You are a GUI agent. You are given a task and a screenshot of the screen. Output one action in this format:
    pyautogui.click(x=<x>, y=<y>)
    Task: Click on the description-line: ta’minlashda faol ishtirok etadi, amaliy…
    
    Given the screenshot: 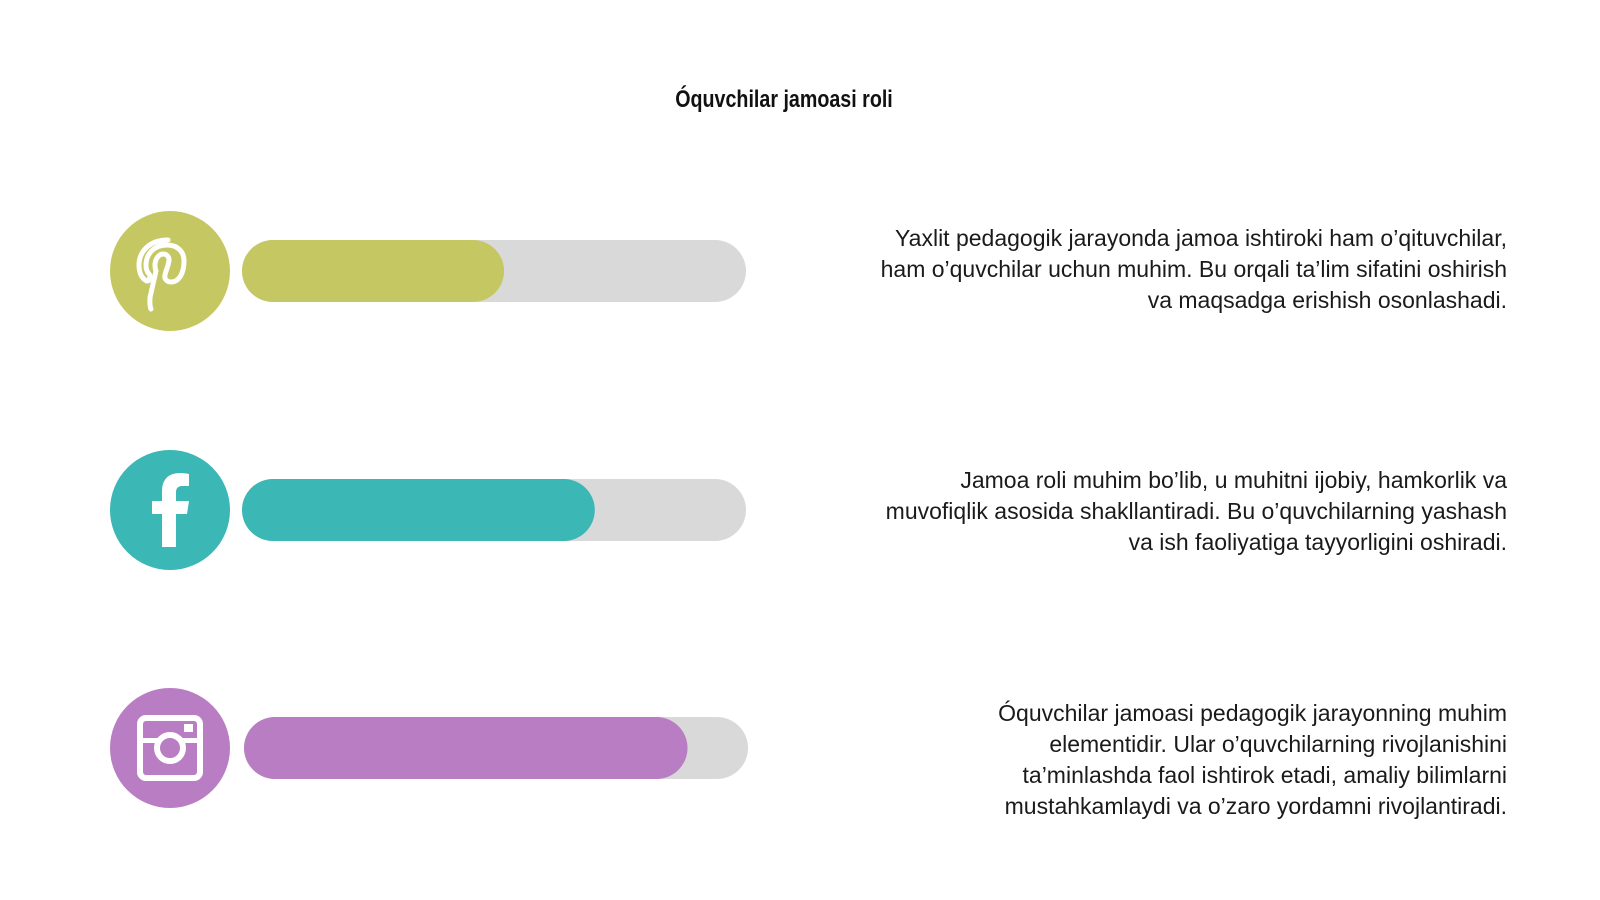 What is the action you would take?
    pyautogui.click(x=1265, y=775)
    